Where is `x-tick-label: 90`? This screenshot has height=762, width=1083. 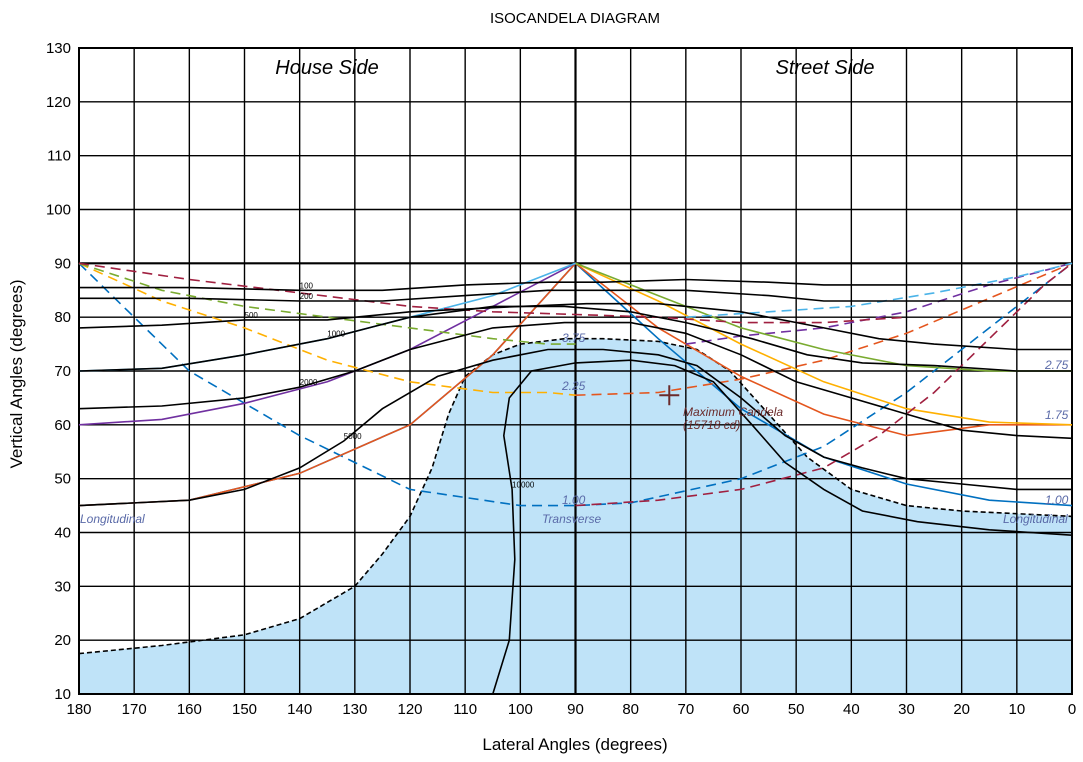
x-tick-label: 90 is located at coordinates (575, 709).